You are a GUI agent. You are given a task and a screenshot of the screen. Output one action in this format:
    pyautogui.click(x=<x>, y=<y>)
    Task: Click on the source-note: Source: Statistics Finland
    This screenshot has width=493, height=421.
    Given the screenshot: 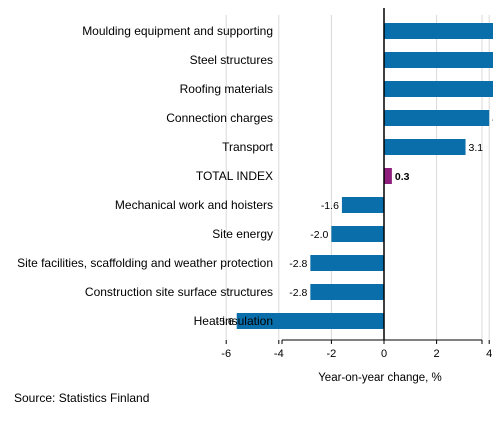 What is the action you would take?
    pyautogui.click(x=82, y=398)
    